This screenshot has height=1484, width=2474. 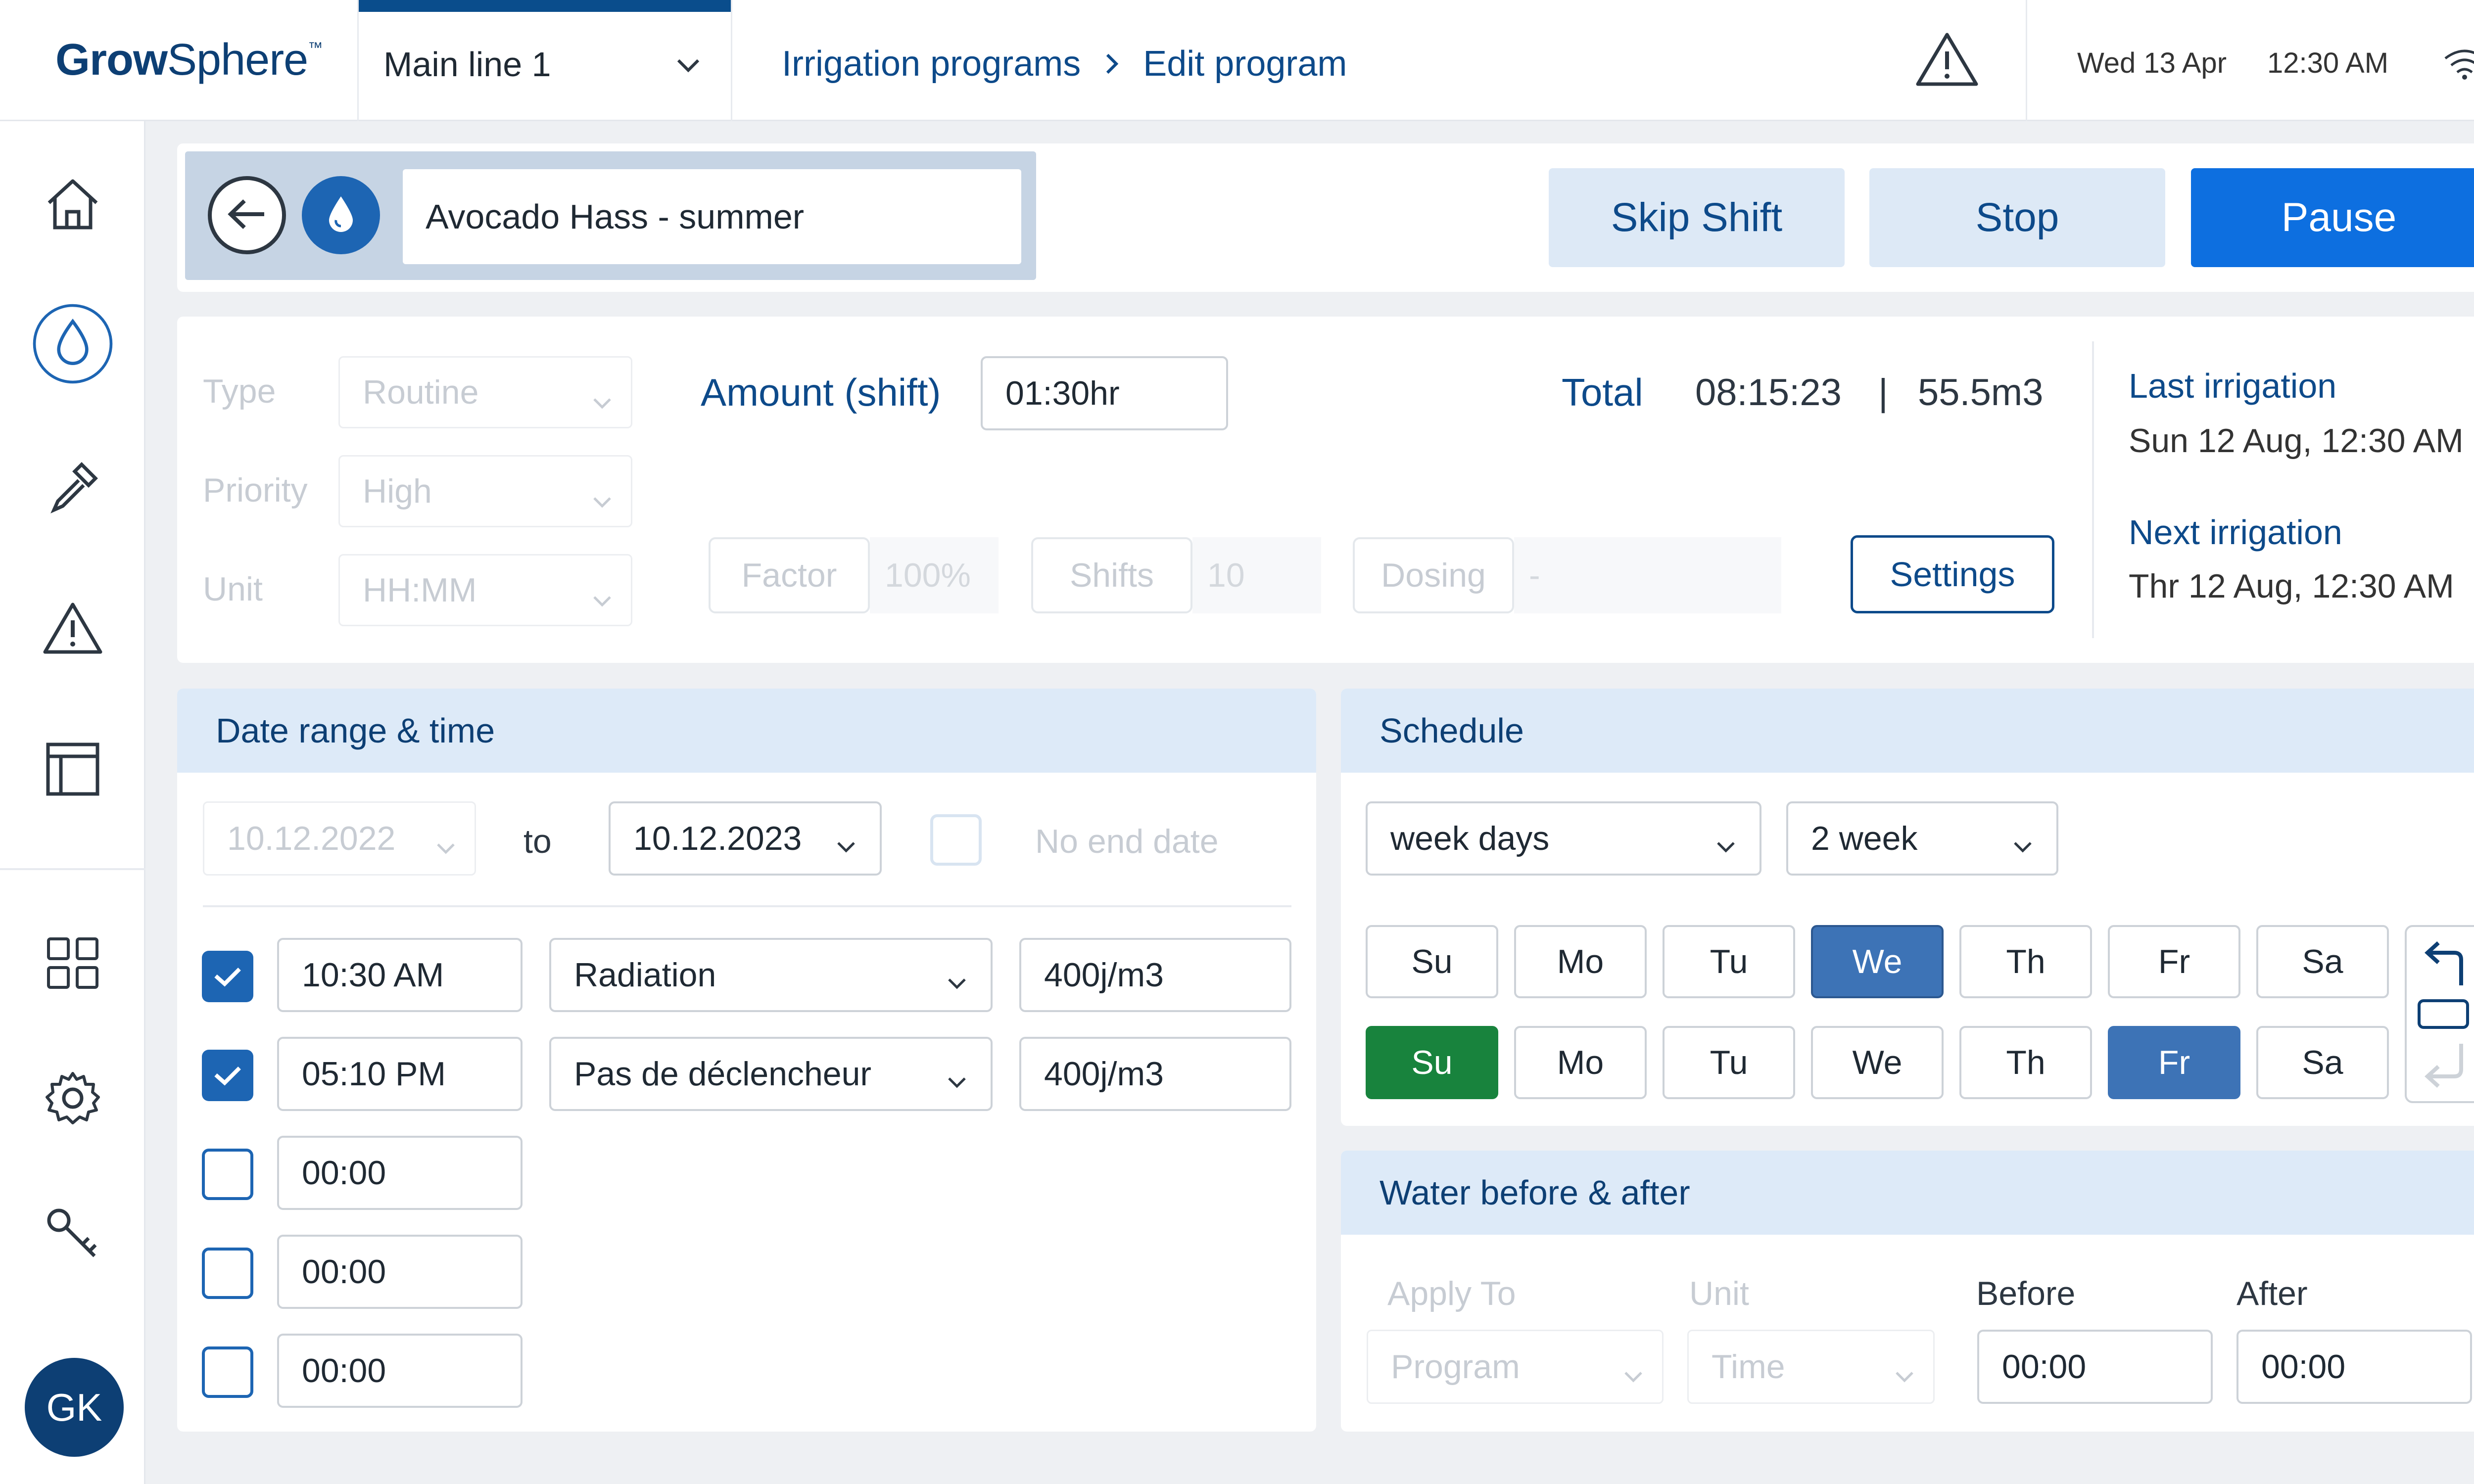 I want to click on water-drop-icon, so click(x=341, y=215).